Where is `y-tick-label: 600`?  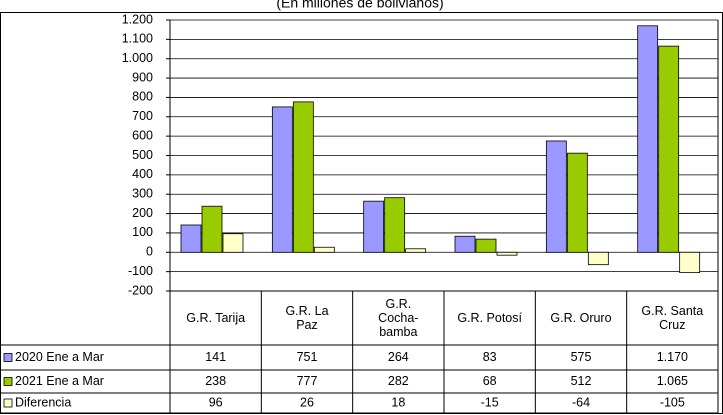
y-tick-label: 600 is located at coordinates (142, 135).